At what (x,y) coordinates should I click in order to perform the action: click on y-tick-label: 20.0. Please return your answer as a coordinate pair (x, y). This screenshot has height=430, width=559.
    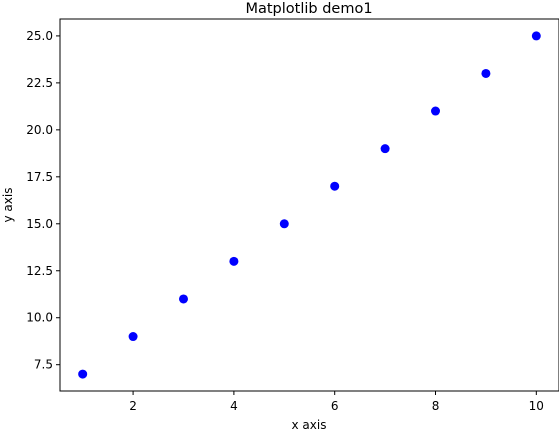
    Looking at the image, I should click on (39, 130).